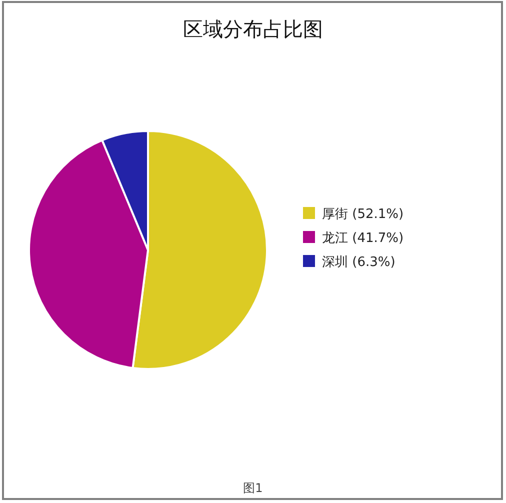 The width and height of the screenshot is (506, 503). What do you see at coordinates (363, 214) in the screenshot?
I see `legend-label: 厚街 (52.1%)` at bounding box center [363, 214].